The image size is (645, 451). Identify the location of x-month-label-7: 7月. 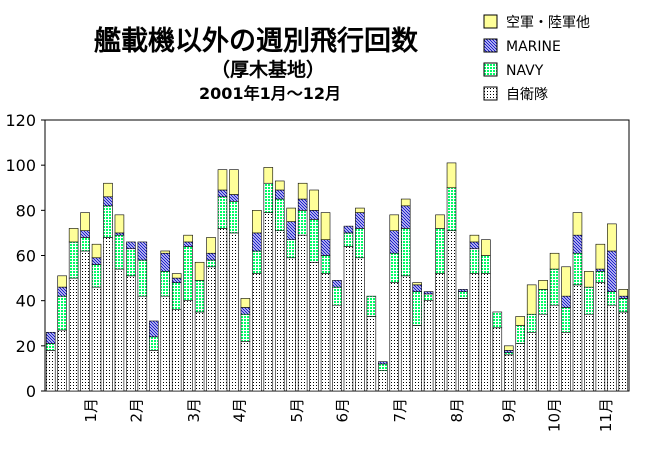
(400, 410).